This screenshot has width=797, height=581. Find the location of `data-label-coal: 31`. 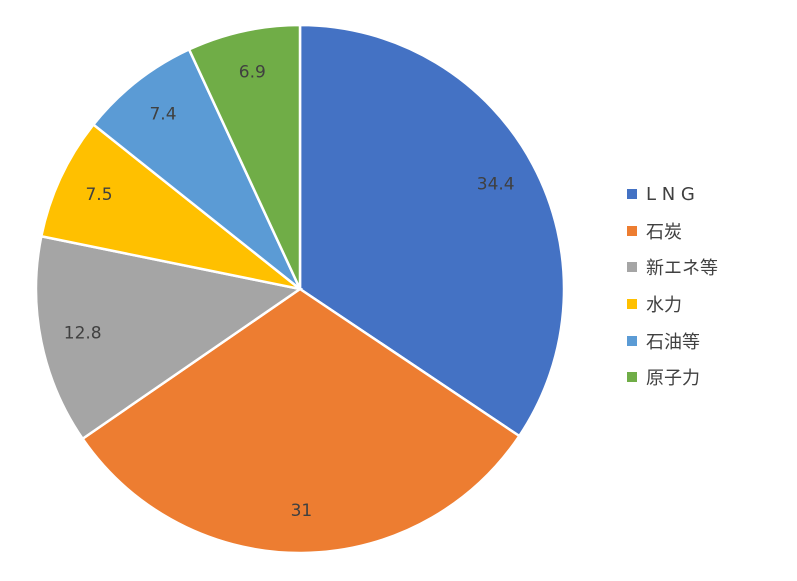

data-label-coal: 31 is located at coordinates (302, 511).